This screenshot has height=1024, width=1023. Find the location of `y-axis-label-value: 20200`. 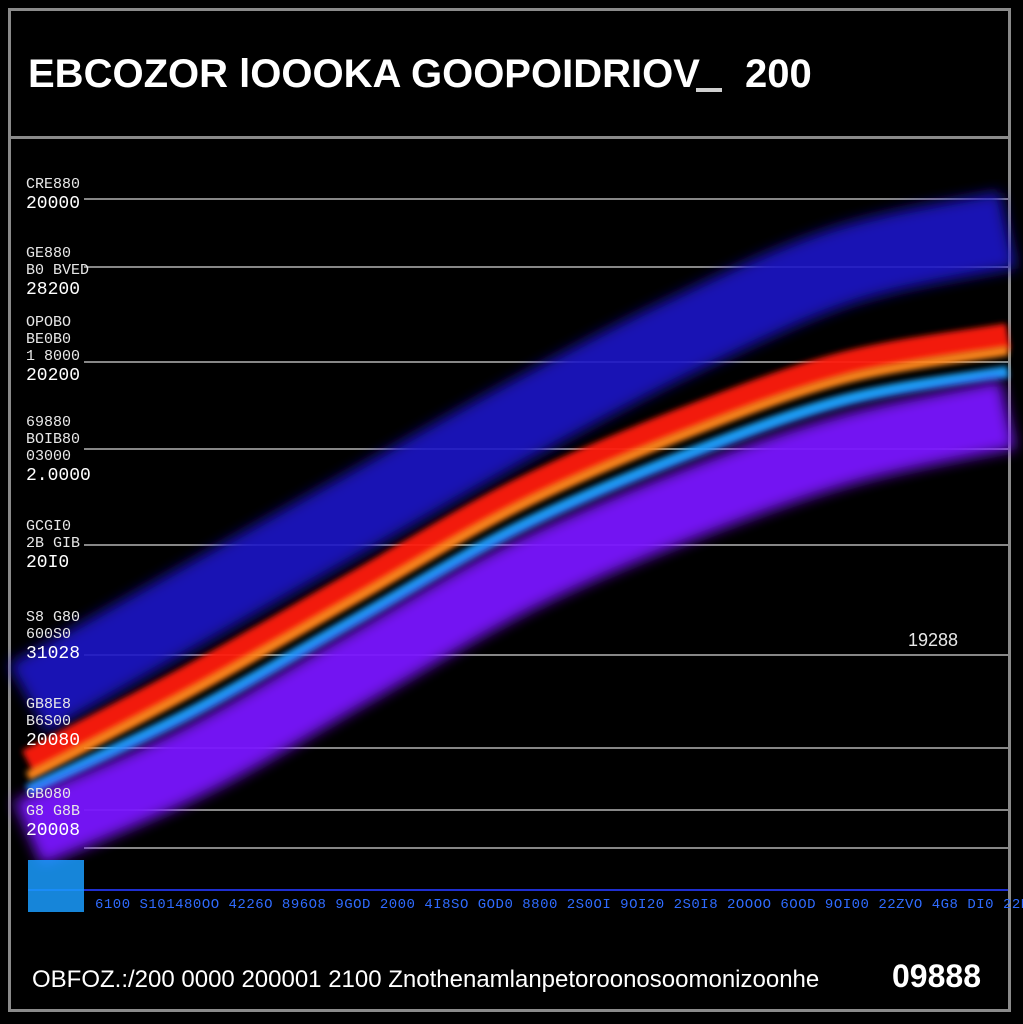

y-axis-label-value: 20200 is located at coordinates (53, 376).